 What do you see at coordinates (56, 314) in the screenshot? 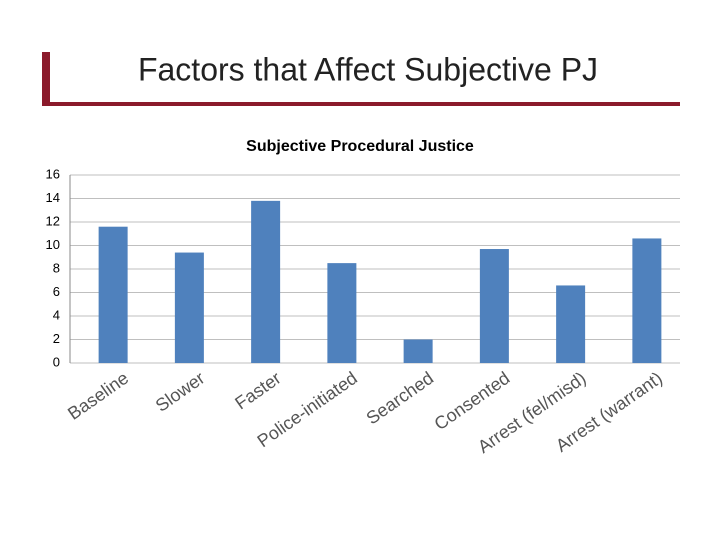
I see `y-tick-label: 4` at bounding box center [56, 314].